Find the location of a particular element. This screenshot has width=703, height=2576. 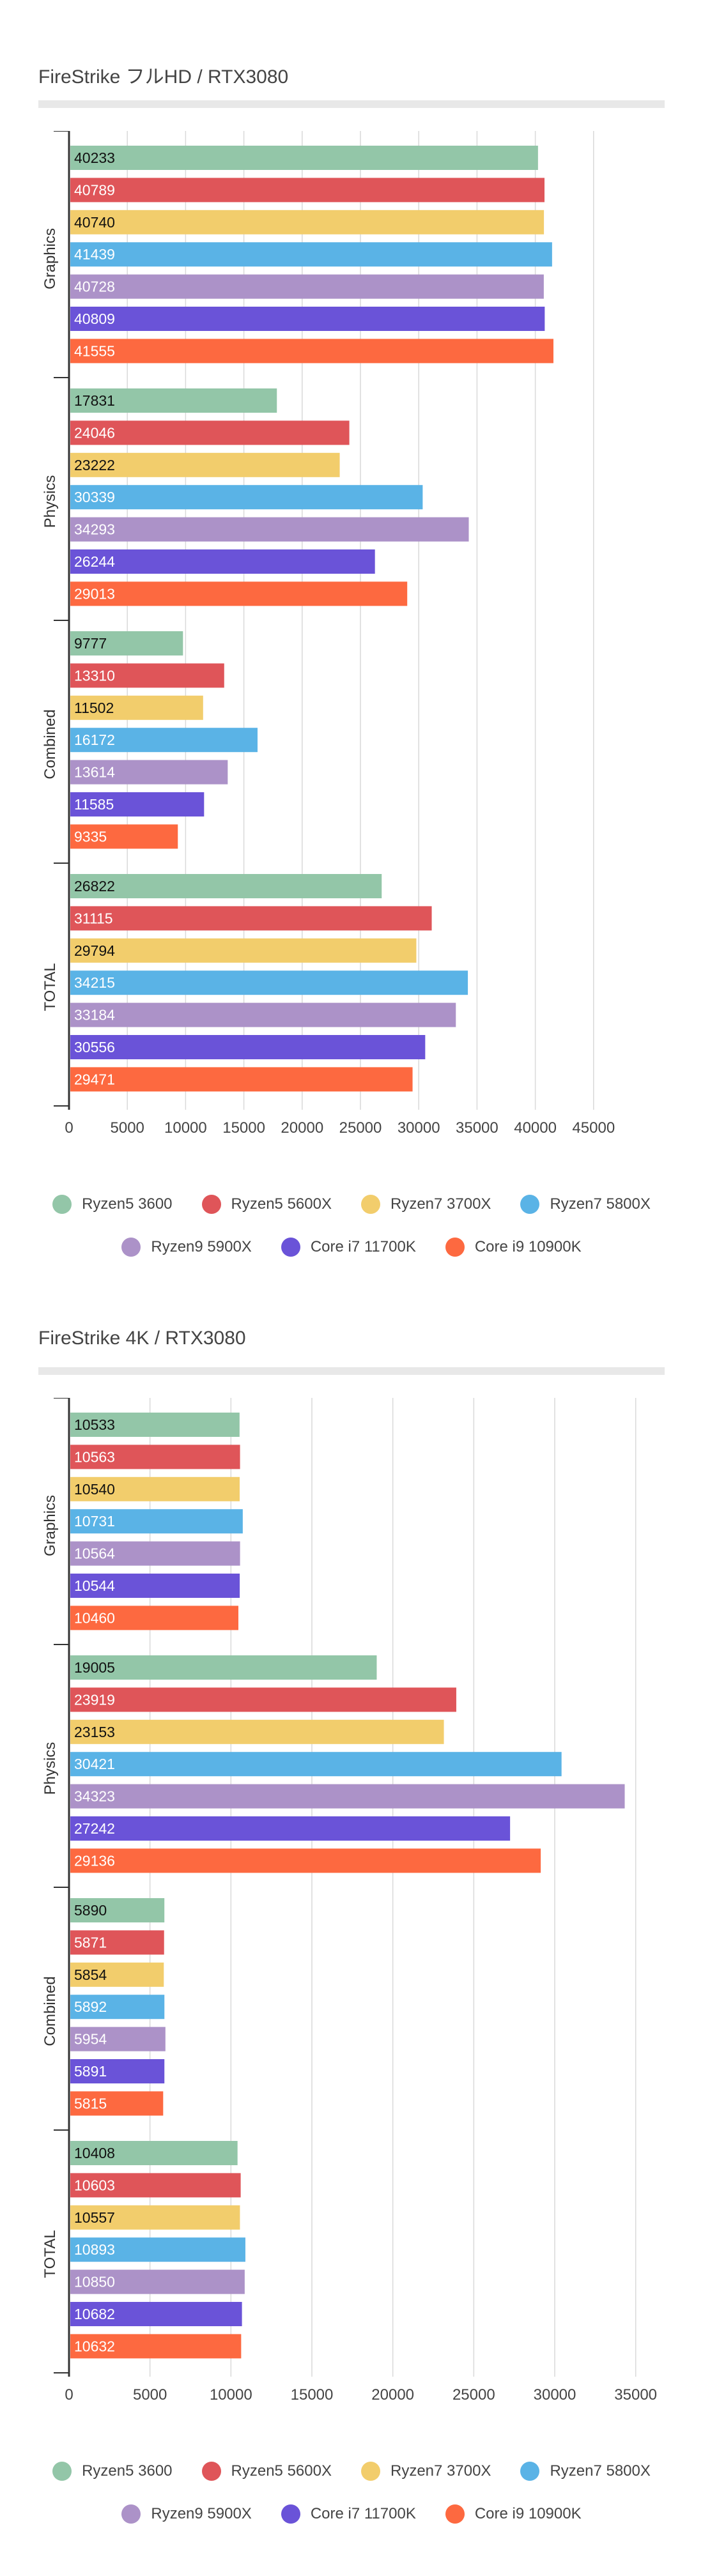

x-tick-label: 10000 is located at coordinates (231, 2395).